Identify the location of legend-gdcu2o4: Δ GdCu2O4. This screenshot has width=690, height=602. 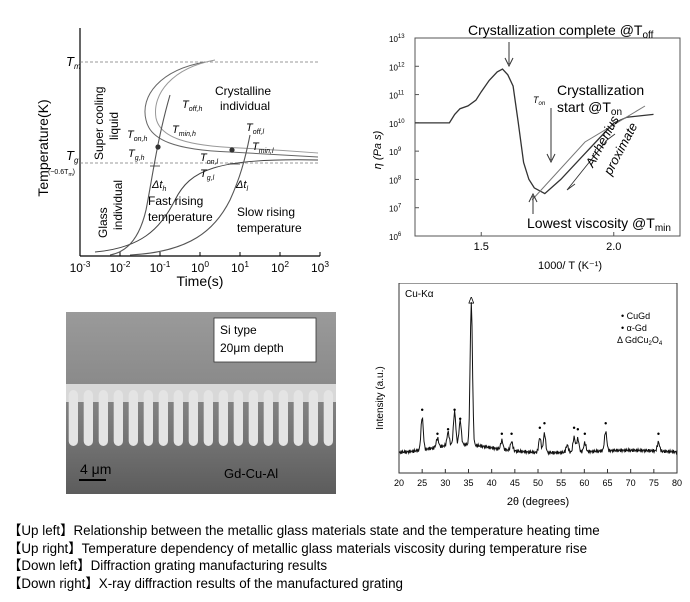
(640, 341).